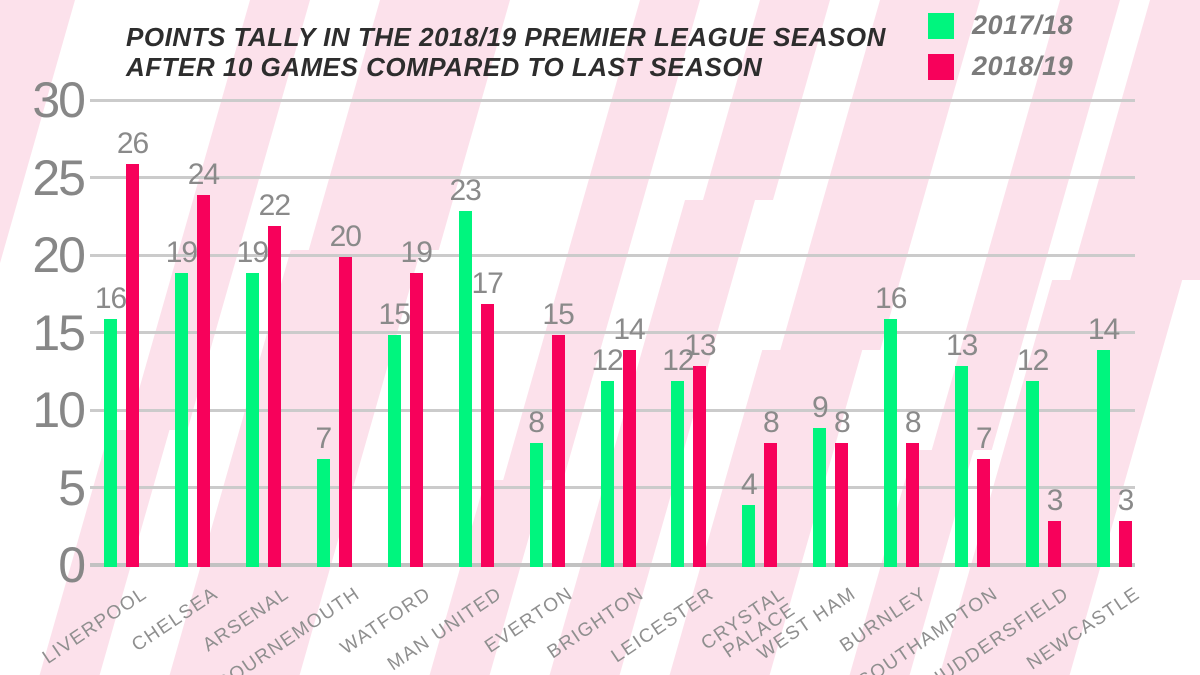 This screenshot has width=1200, height=675. Describe the element at coordinates (59, 177) in the screenshot. I see `y-axis-tick-label: 25` at that location.